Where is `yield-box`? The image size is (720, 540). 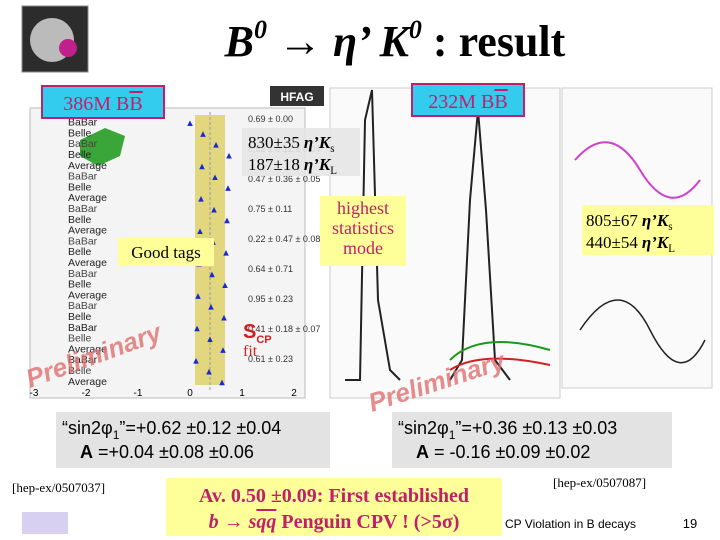
yield-box is located at coordinates (301, 152).